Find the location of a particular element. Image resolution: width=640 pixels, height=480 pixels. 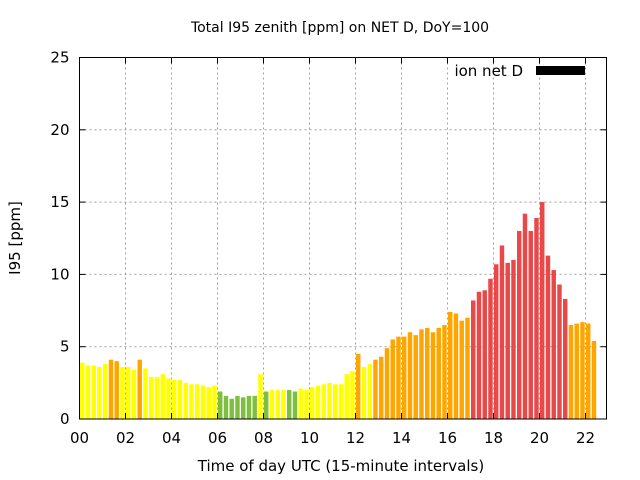

x-tick-label: 06 is located at coordinates (217, 438).